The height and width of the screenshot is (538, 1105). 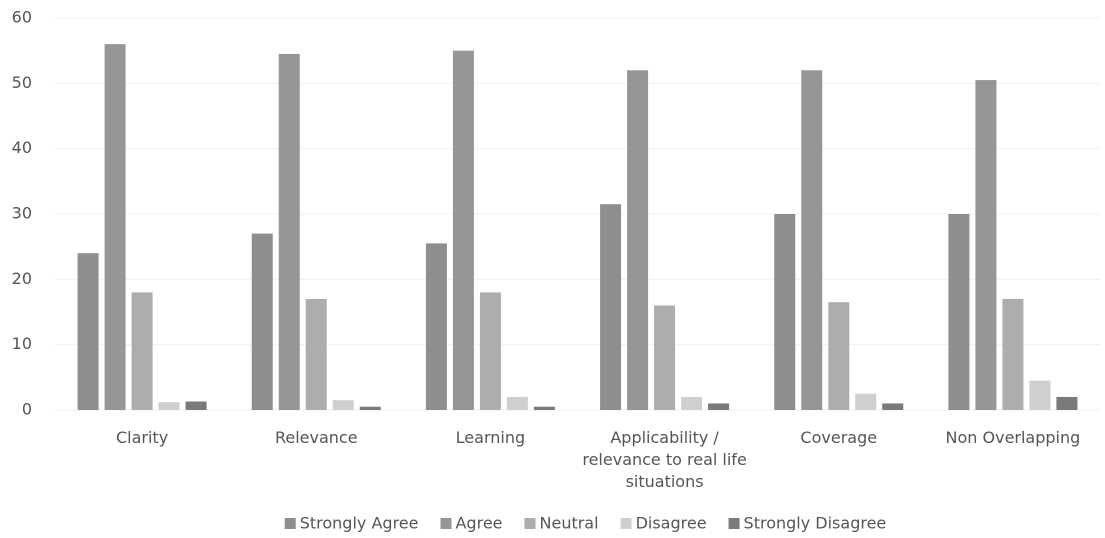 What do you see at coordinates (1013, 437) in the screenshot?
I see `x-tick-label: Non Overlapping` at bounding box center [1013, 437].